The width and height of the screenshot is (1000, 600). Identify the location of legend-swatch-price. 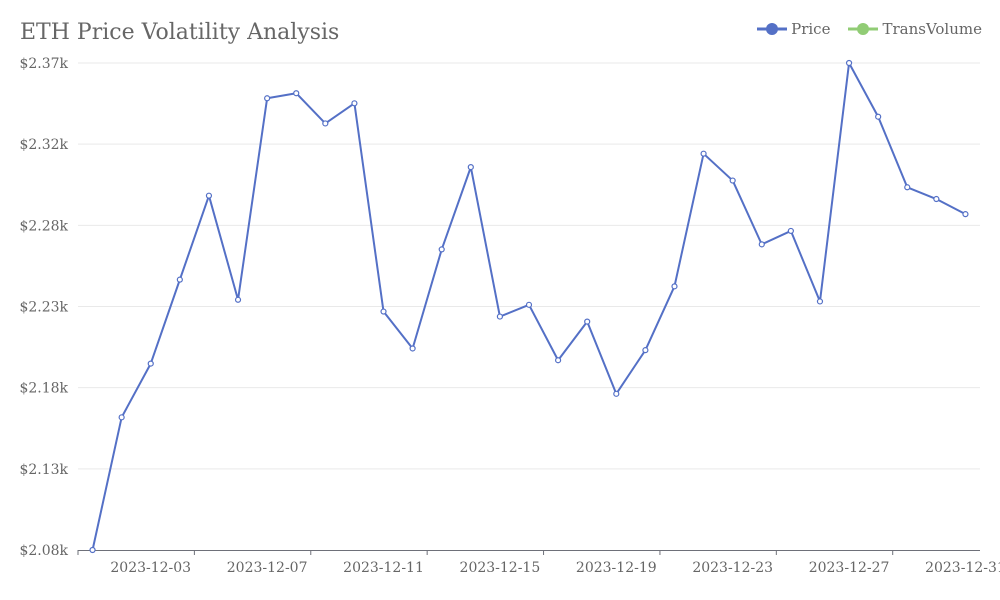
(772, 29).